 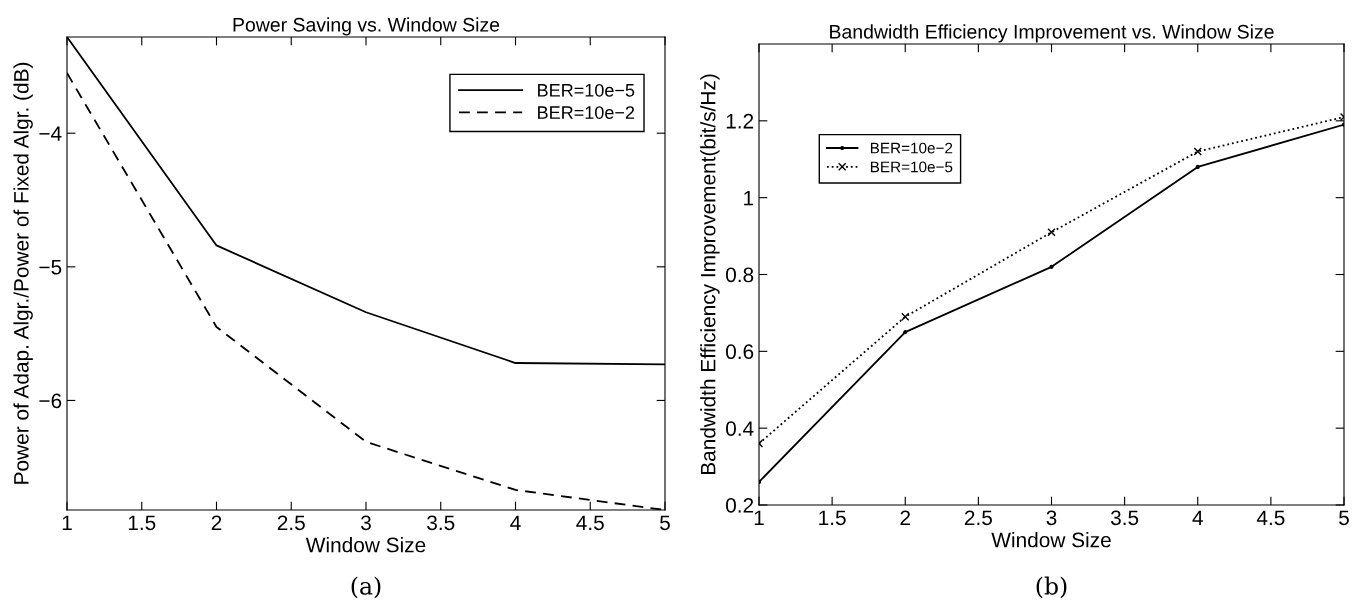 What do you see at coordinates (740, 121) in the screenshot?
I see `y-tick-label: 1.2` at bounding box center [740, 121].